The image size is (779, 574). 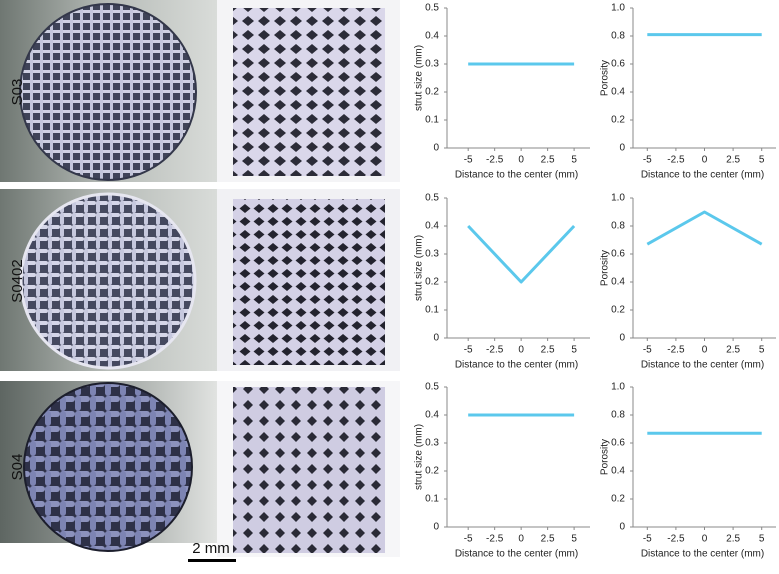 What do you see at coordinates (212, 560) in the screenshot?
I see `scale-bar` at bounding box center [212, 560].